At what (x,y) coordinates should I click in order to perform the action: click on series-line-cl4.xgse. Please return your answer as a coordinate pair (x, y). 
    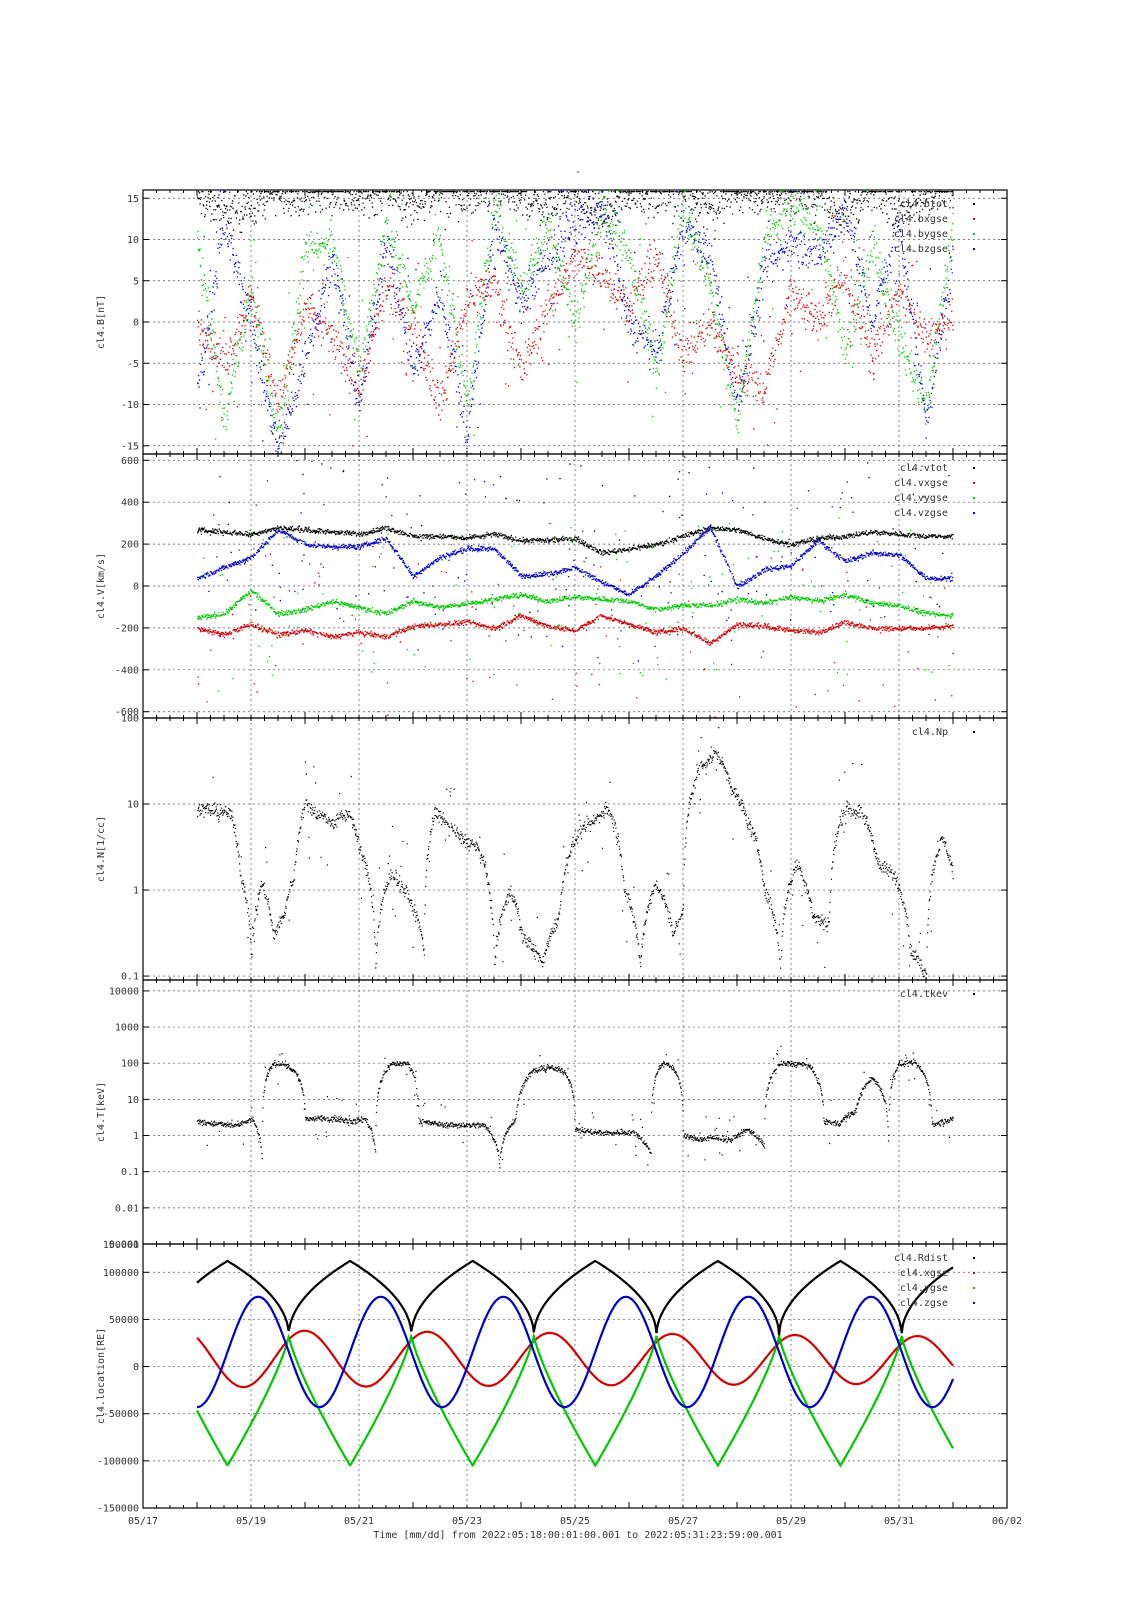
    Looking at the image, I should click on (575, 1359).